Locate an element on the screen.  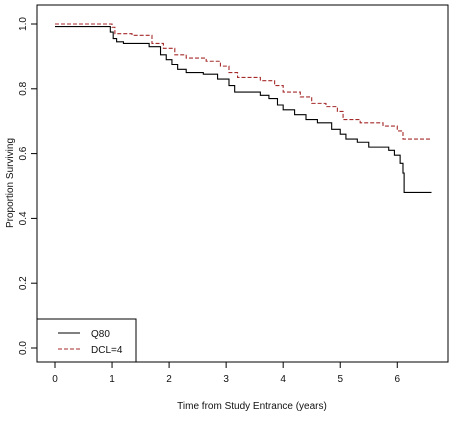
y-tick-label: 1.0 is located at coordinates (23, 24).